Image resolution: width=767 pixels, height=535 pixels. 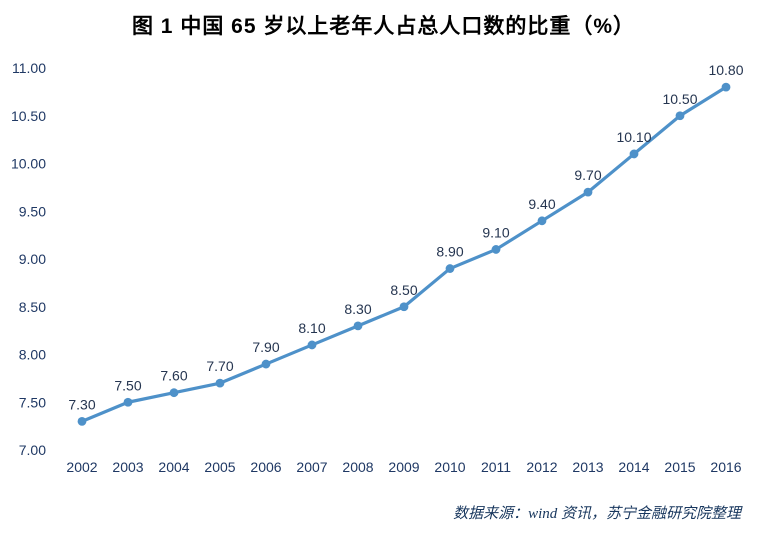 I want to click on y-tick-label: 9.50, so click(x=32, y=211).